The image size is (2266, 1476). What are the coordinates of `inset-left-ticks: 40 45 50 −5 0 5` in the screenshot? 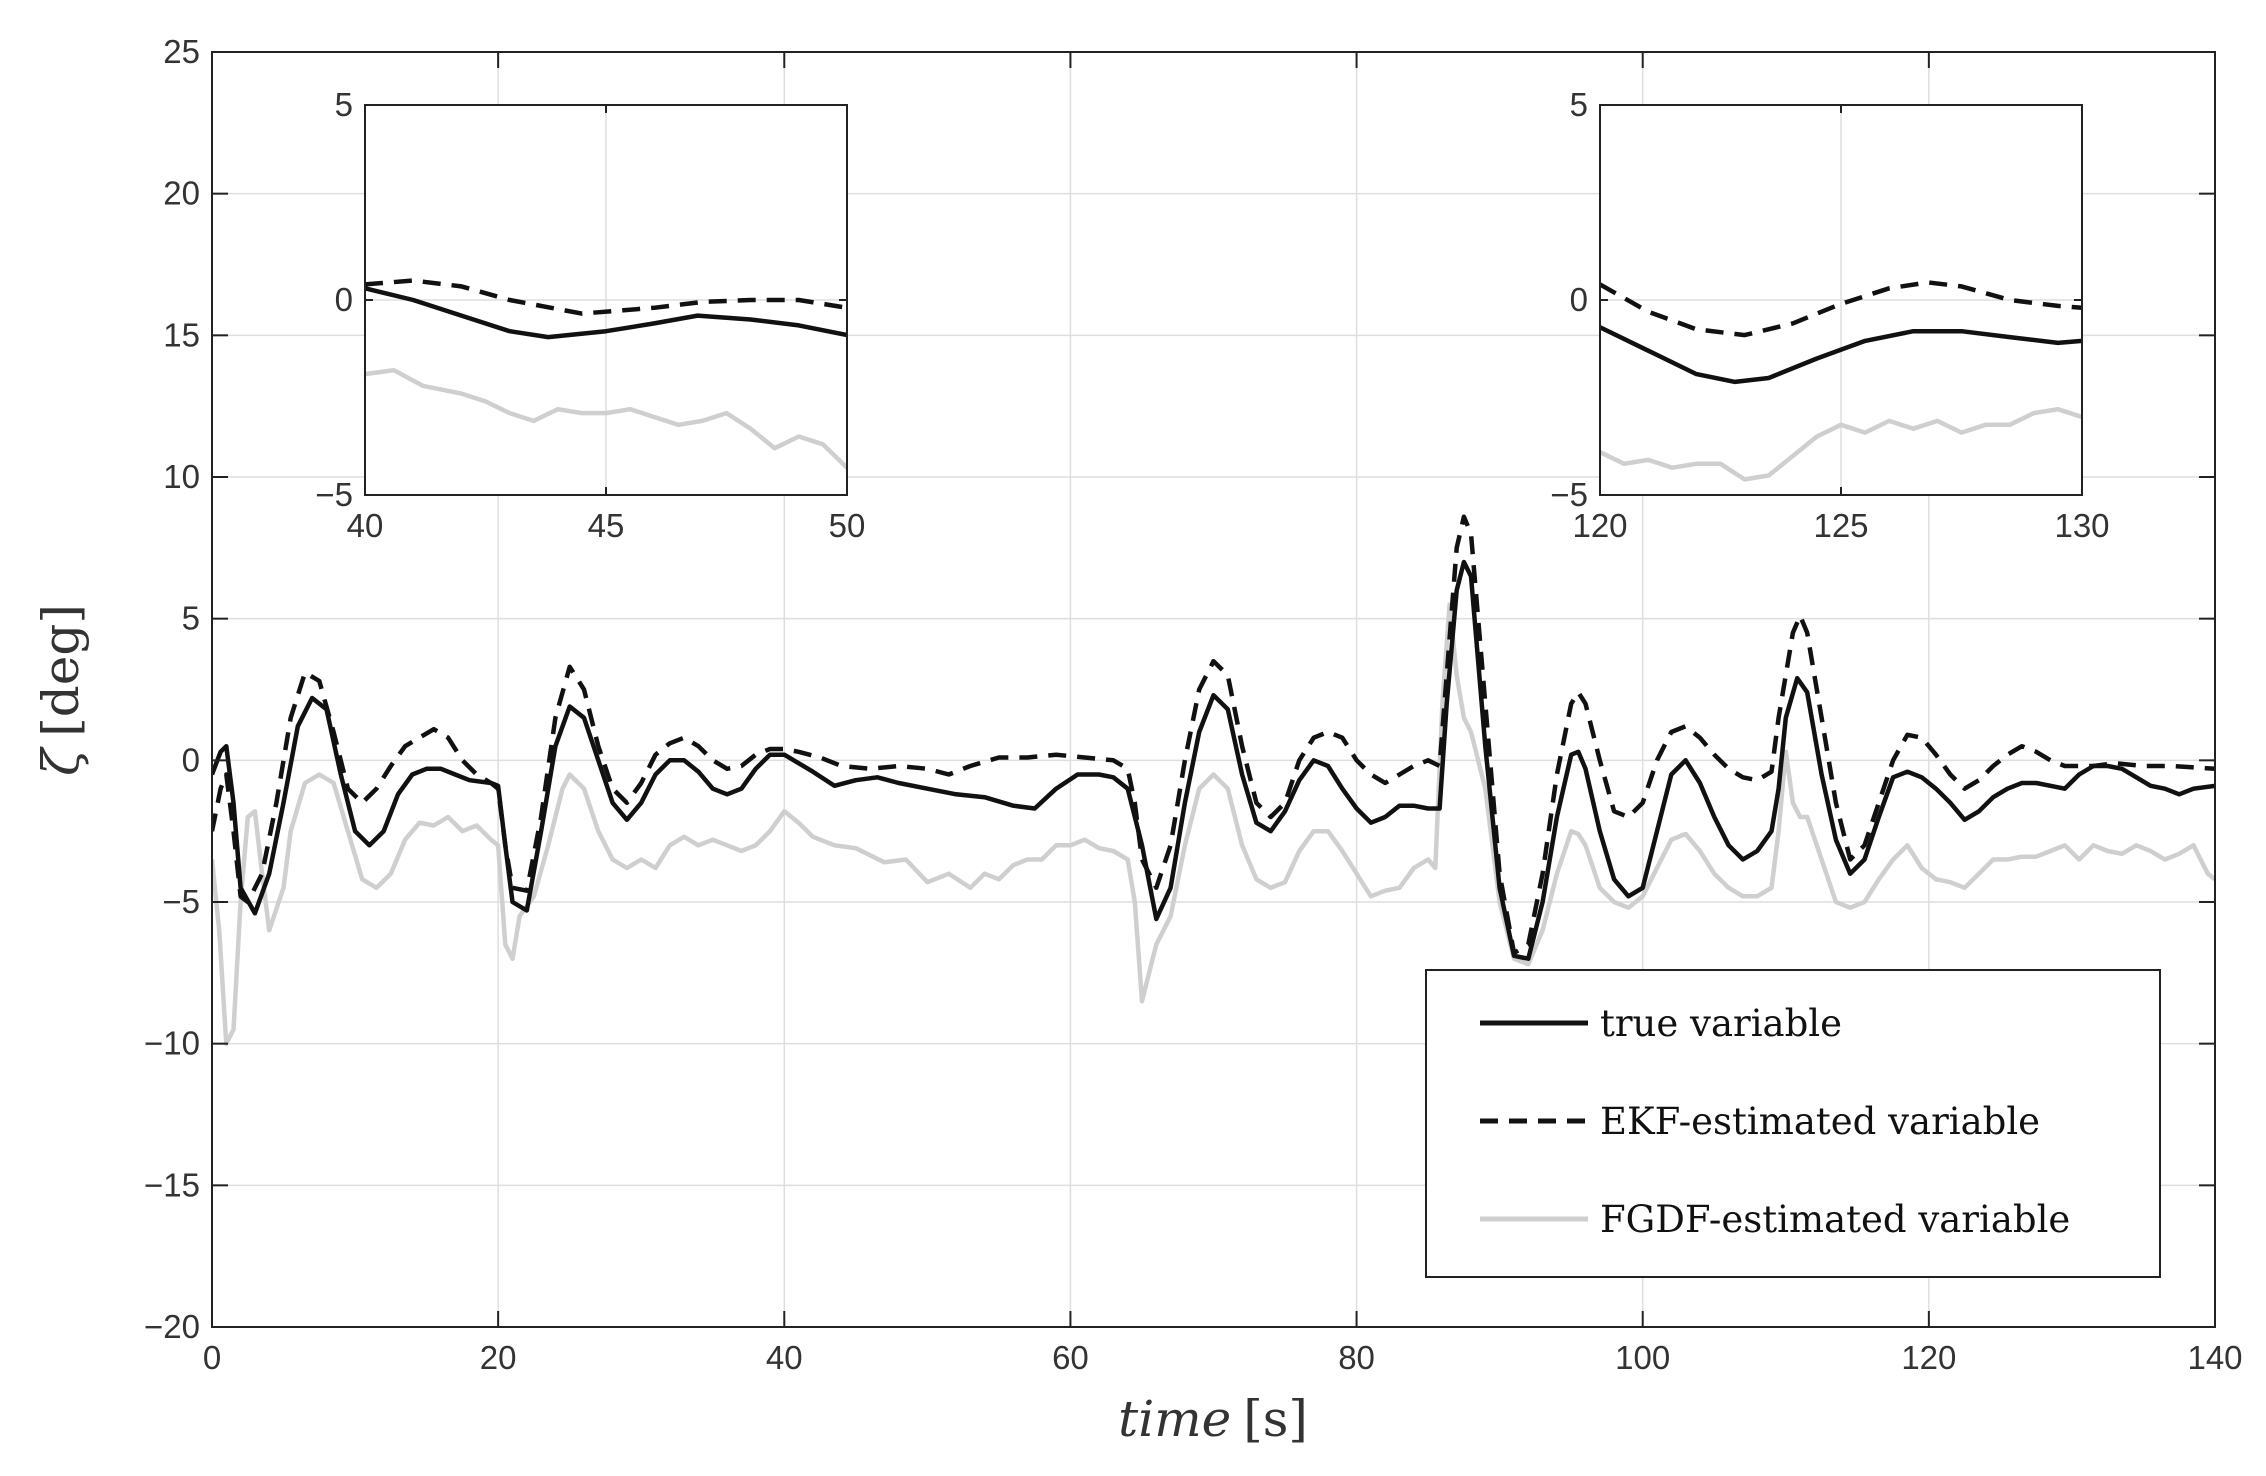 It's located at (590, 315).